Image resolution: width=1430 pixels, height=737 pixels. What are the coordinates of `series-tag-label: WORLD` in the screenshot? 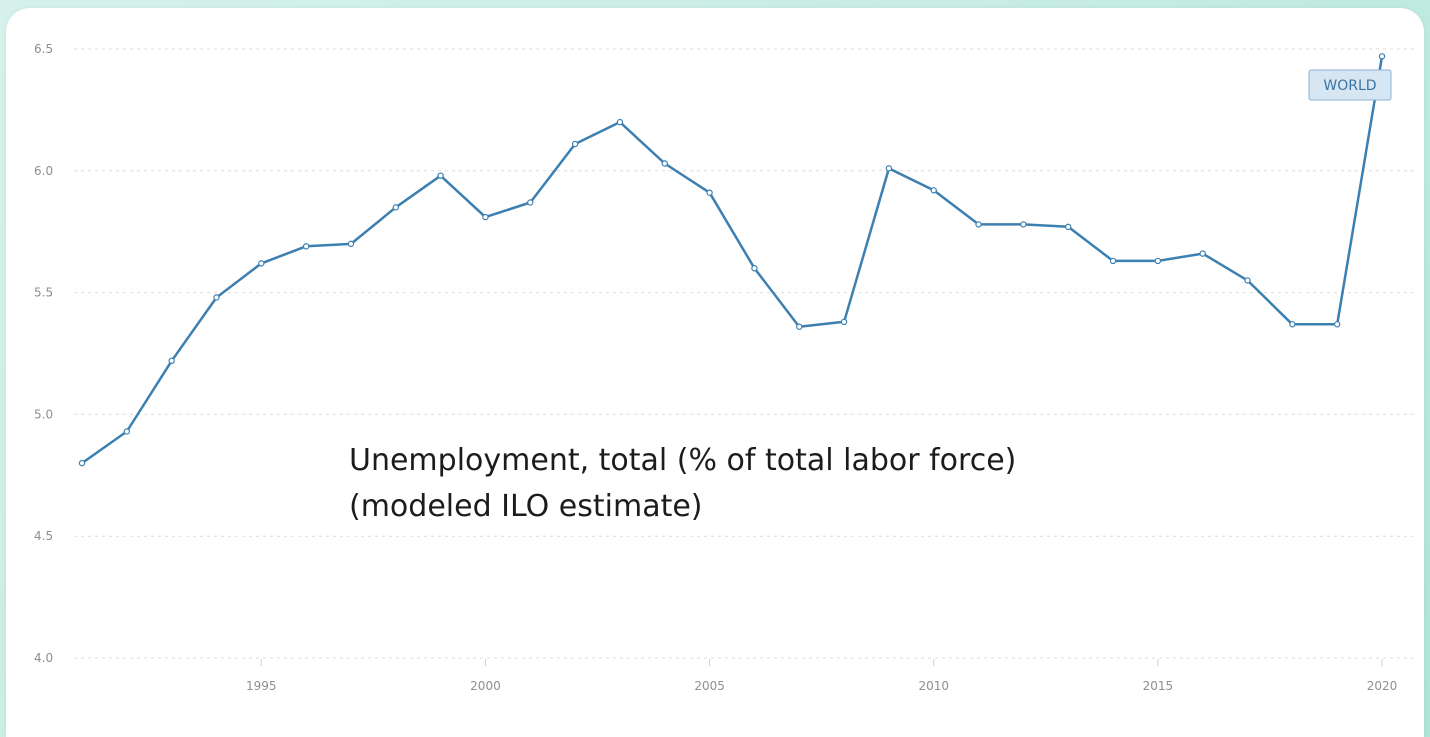 It's located at (1349, 86).